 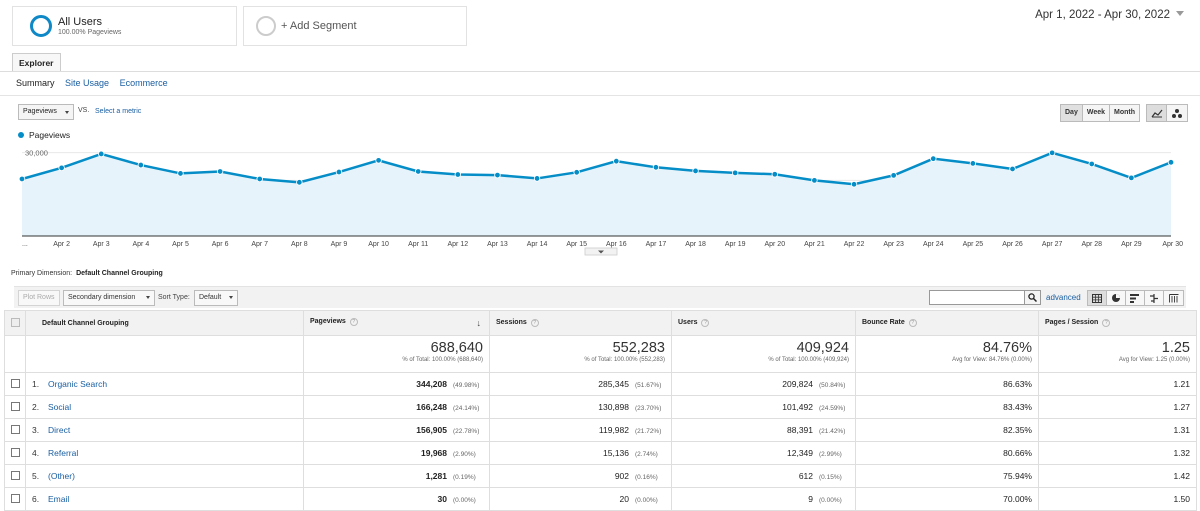 What do you see at coordinates (1109, 15) in the screenshot?
I see `date-range-picker: Apr 1, 2022 - Apr 30, 2022` at bounding box center [1109, 15].